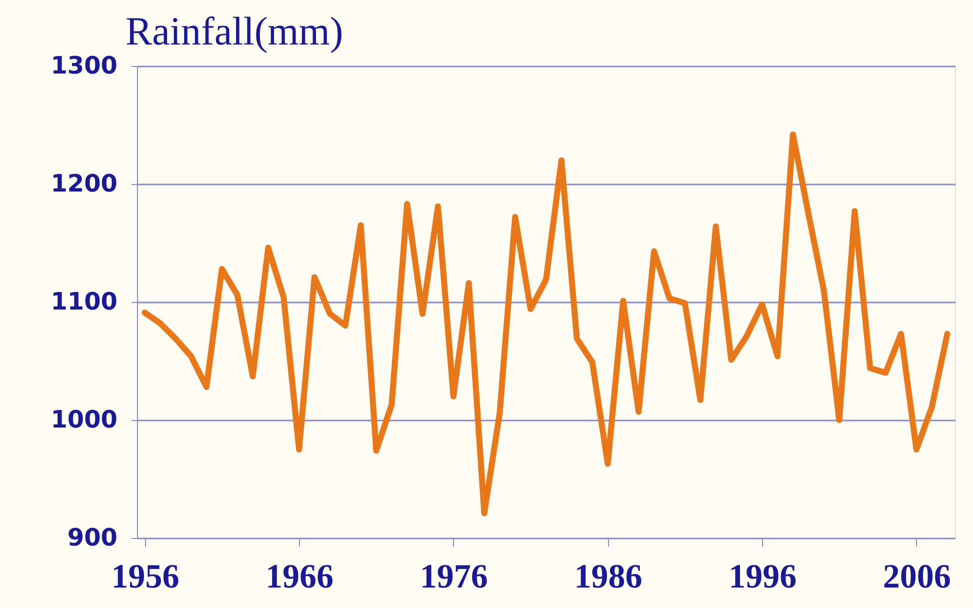 This screenshot has width=973, height=608. What do you see at coordinates (235, 31) in the screenshot?
I see `y-axis-title: Rainfall(mm)` at bounding box center [235, 31].